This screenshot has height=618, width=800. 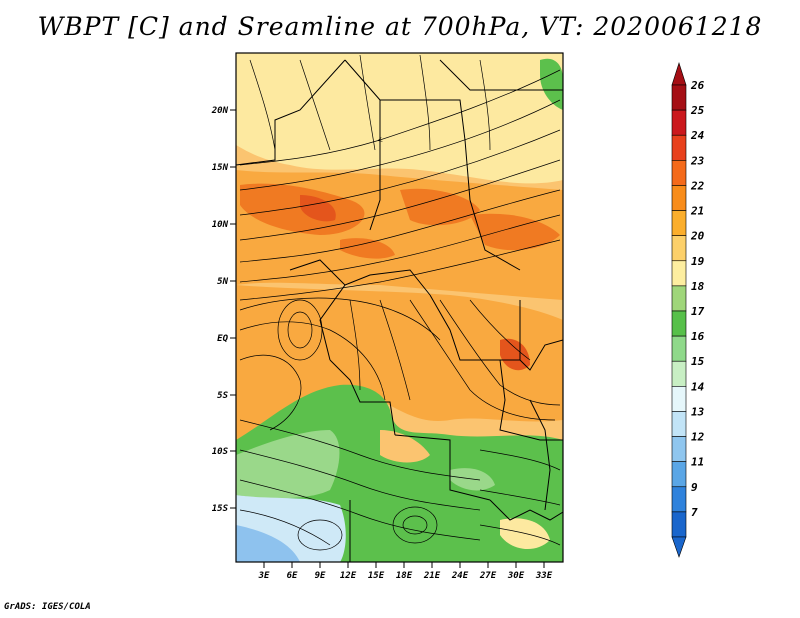 What do you see at coordinates (698, 286) in the screenshot?
I see `colorbar-label: 18` at bounding box center [698, 286].